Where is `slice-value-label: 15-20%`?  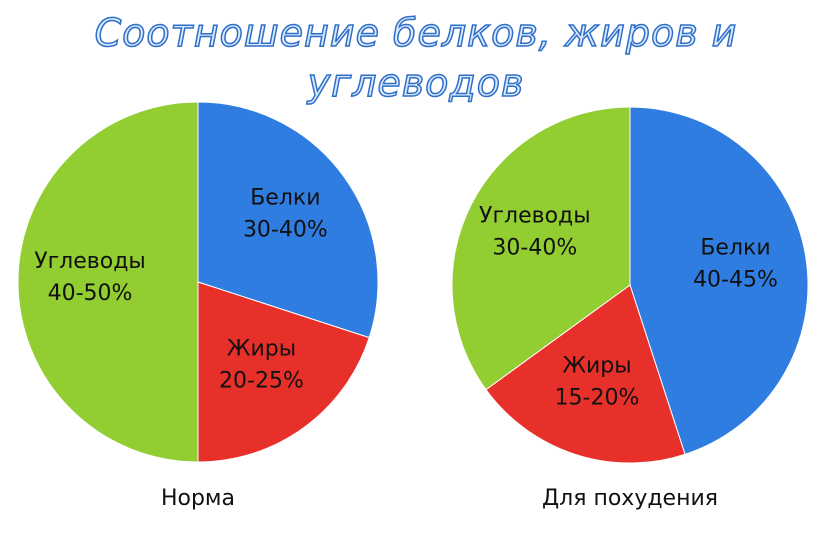
slice-value-label: 15-20% is located at coordinates (597, 398).